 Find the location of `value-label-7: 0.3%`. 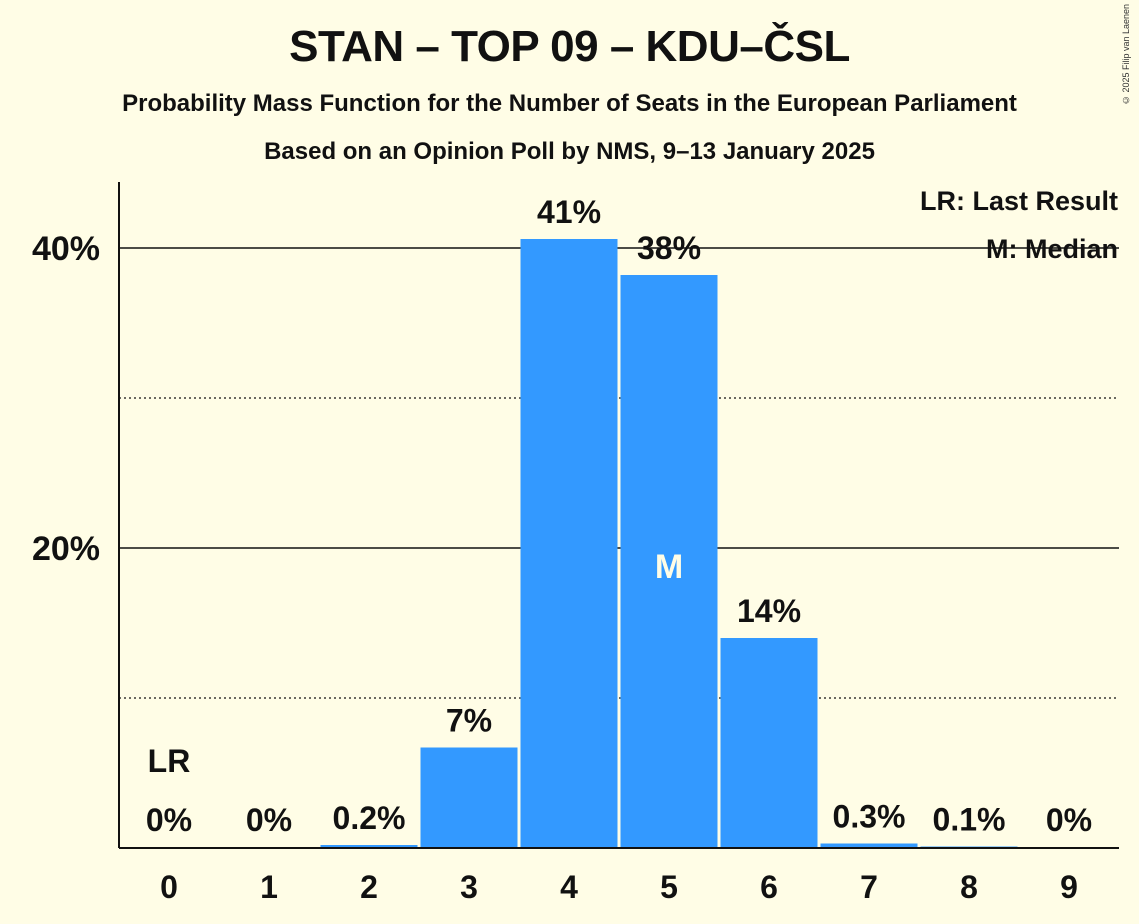

value-label-7: 0.3% is located at coordinates (869, 817).